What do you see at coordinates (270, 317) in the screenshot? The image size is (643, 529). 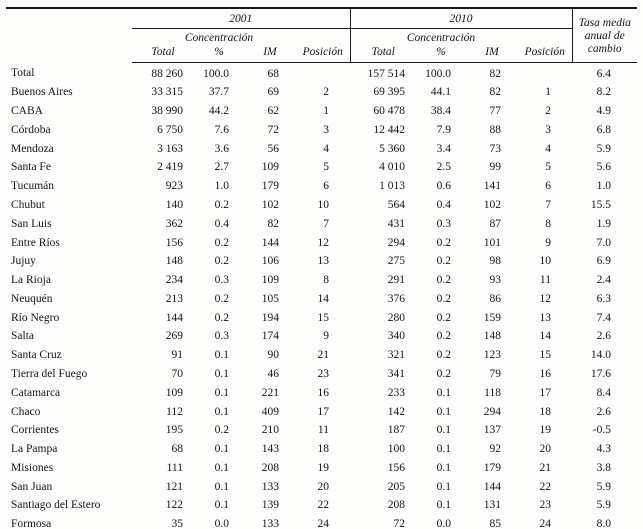 I see `im-2001-value: 194` at bounding box center [270, 317].